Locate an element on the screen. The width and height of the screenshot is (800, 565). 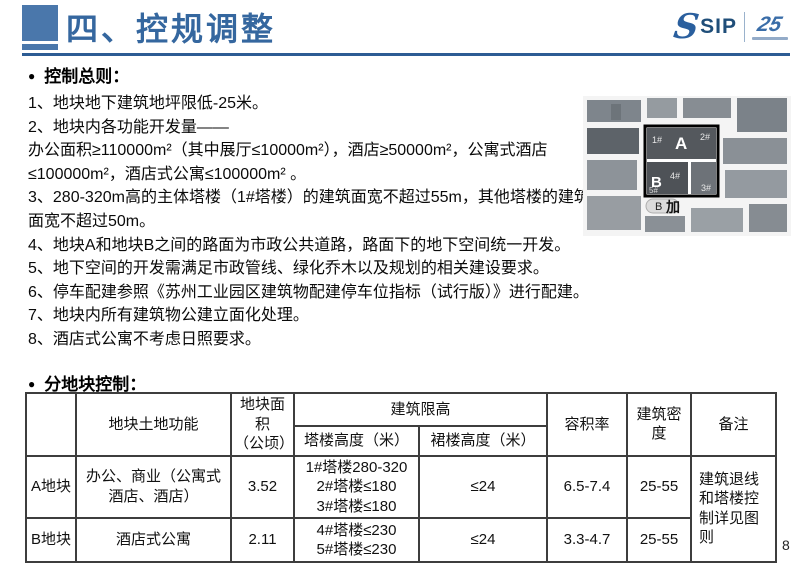
sip-logo-text: SIP is located at coordinates (718, 26).